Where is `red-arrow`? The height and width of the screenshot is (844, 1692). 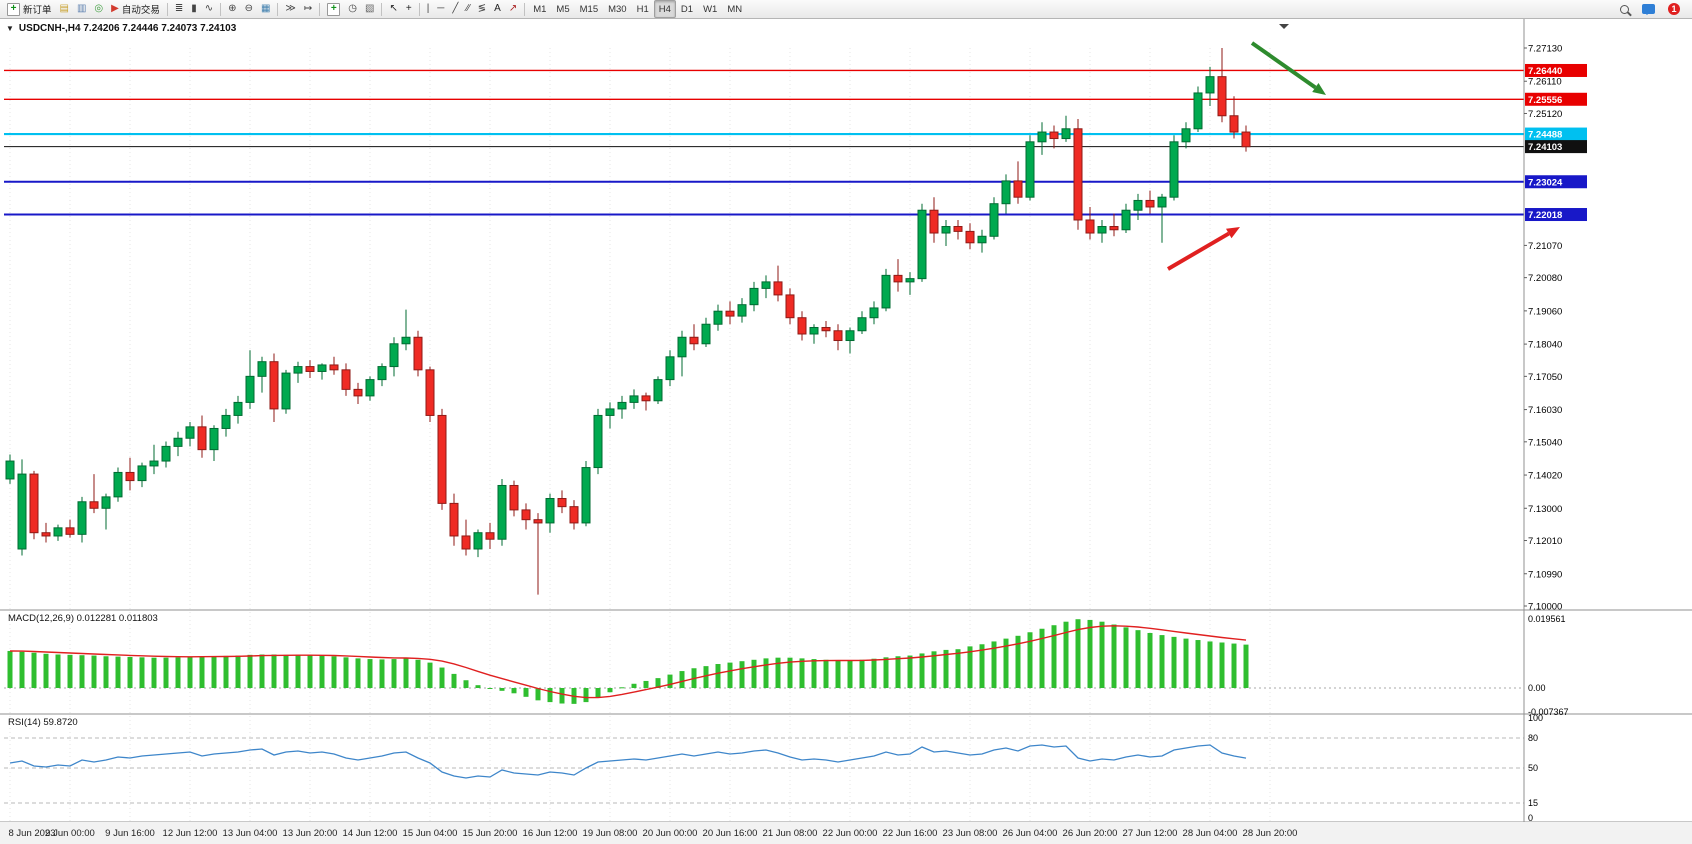
red-arrow is located at coordinates (1198, 251).